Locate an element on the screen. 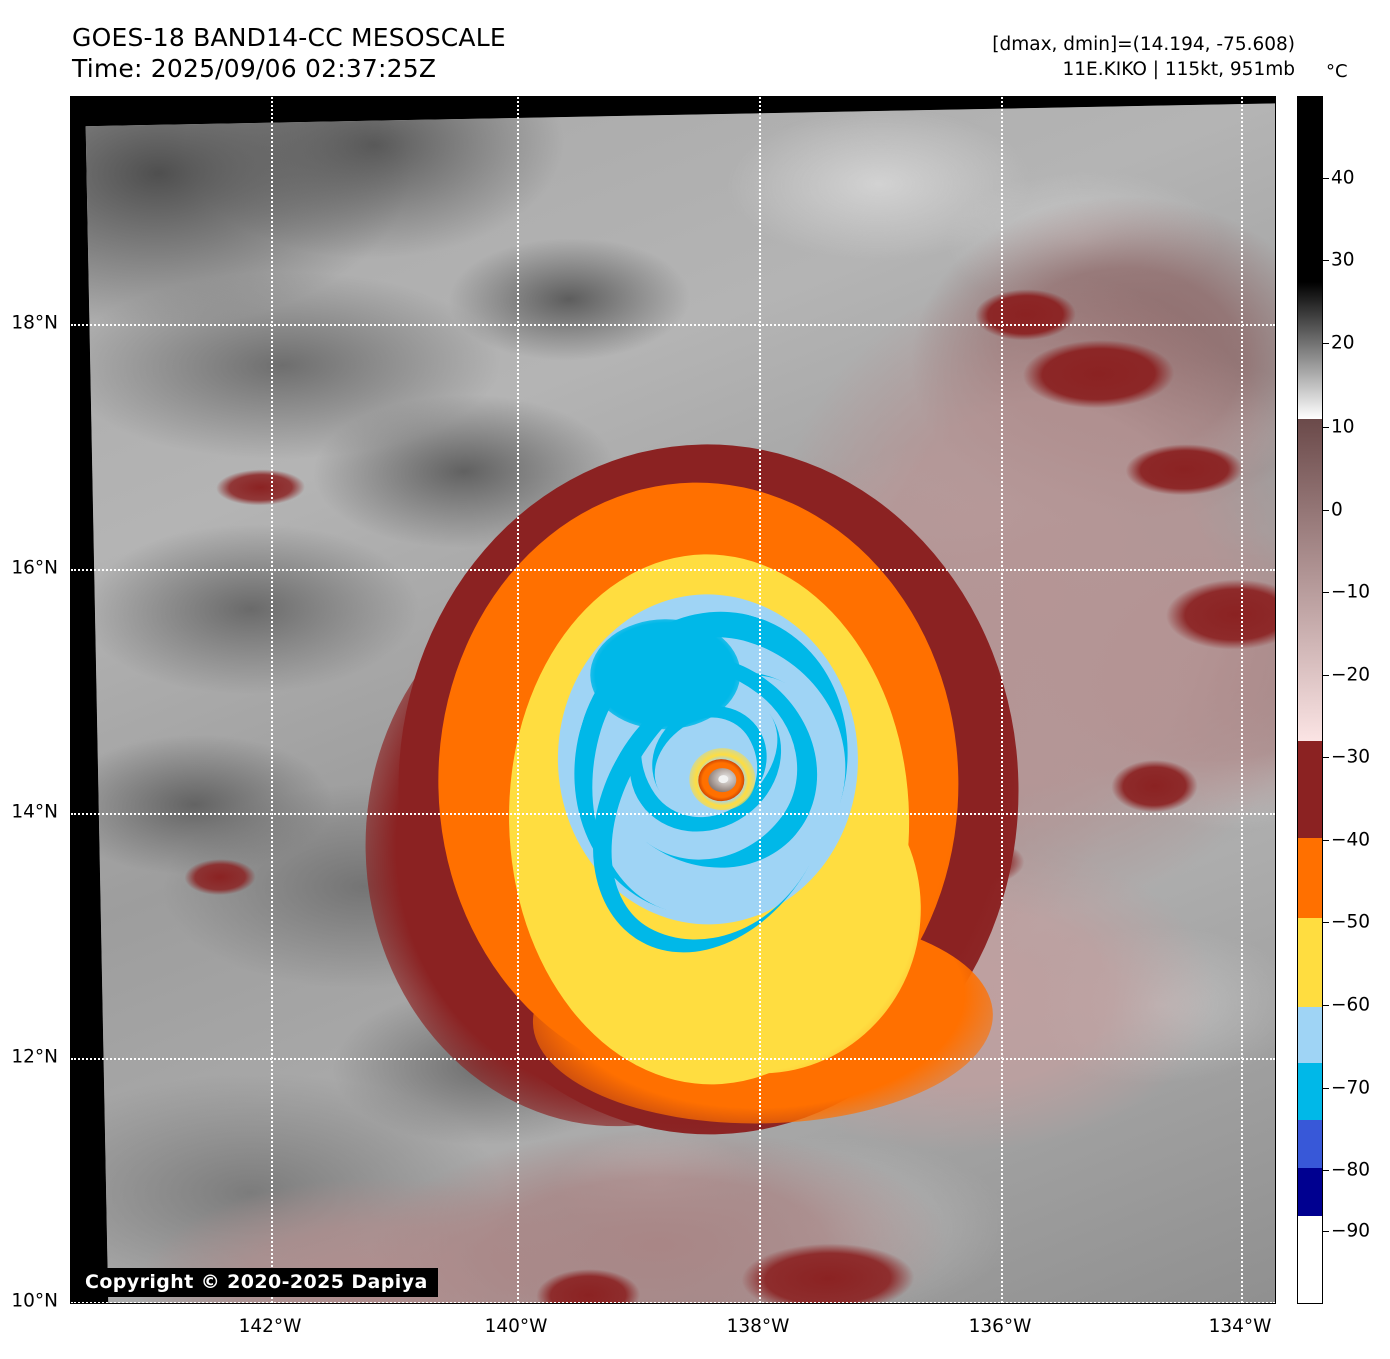 The height and width of the screenshot is (1359, 1390). xtick-label-0: 142°W is located at coordinates (270, 1326).